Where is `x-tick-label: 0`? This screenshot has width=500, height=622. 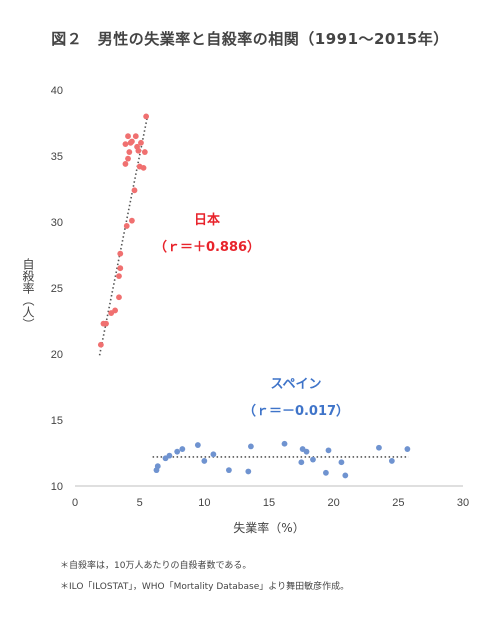
x-tick-label: 0 is located at coordinates (75, 503).